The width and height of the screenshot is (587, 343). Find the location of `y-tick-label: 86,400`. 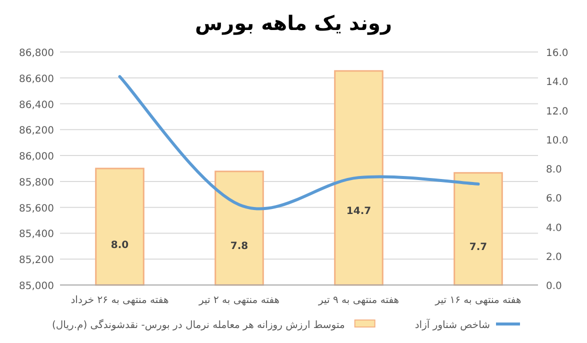

y-tick-label: 86,400 is located at coordinates (36, 105).